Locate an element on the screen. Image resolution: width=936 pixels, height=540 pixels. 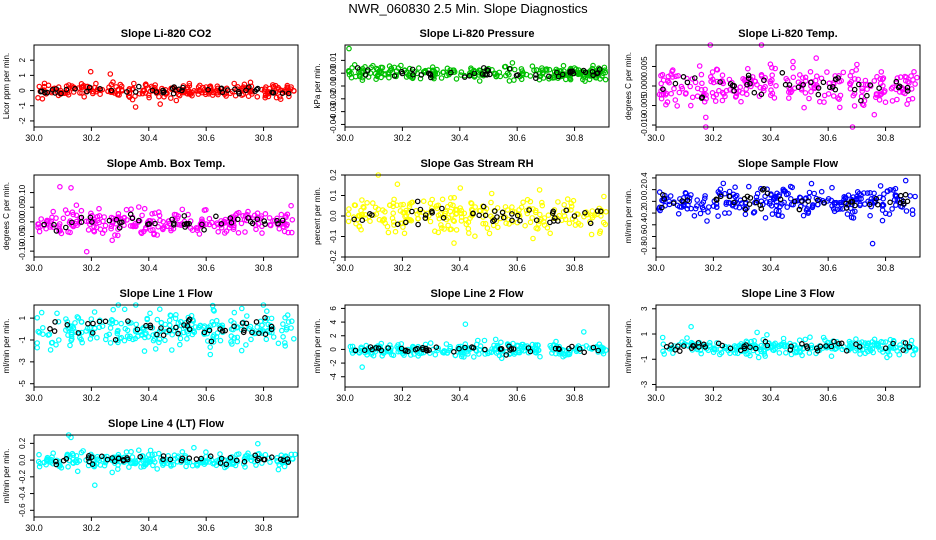
y-tick-label: 1 is located at coordinates (22, 317).